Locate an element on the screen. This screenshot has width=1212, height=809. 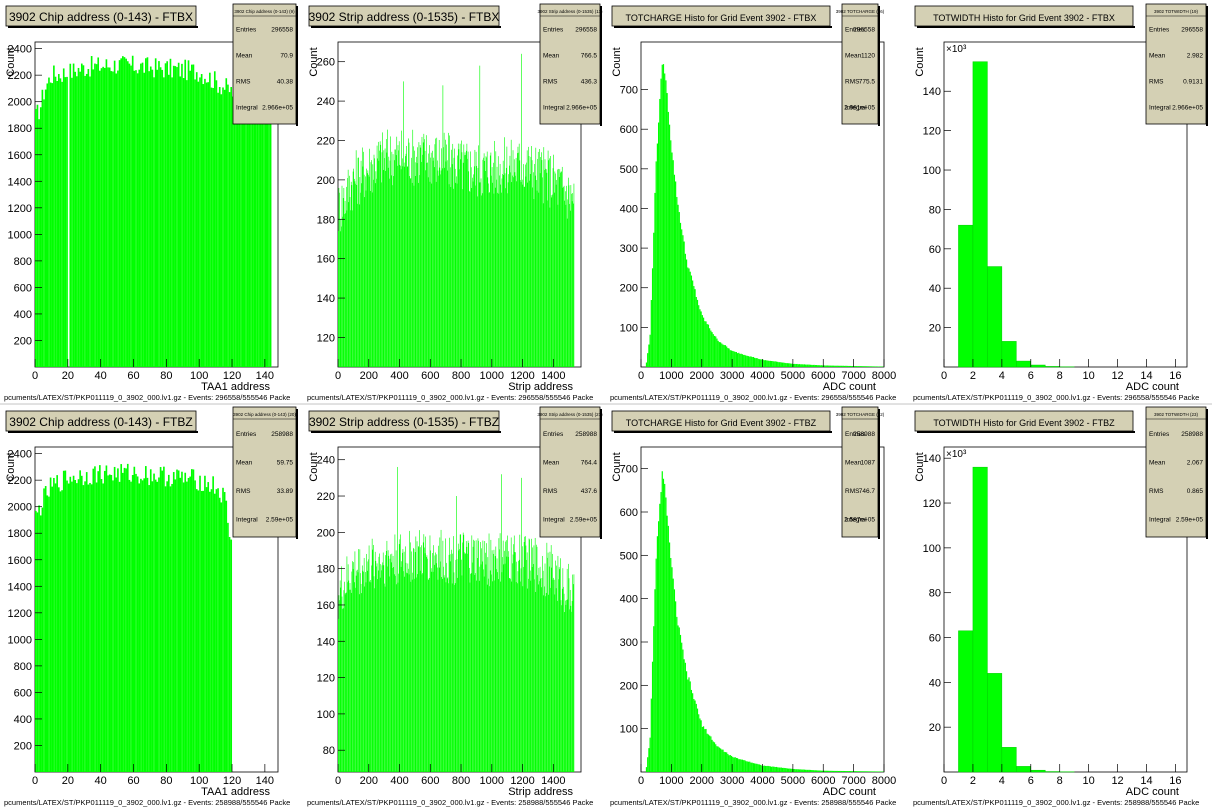
y-tick-label: 40 is located at coordinates (935, 683).